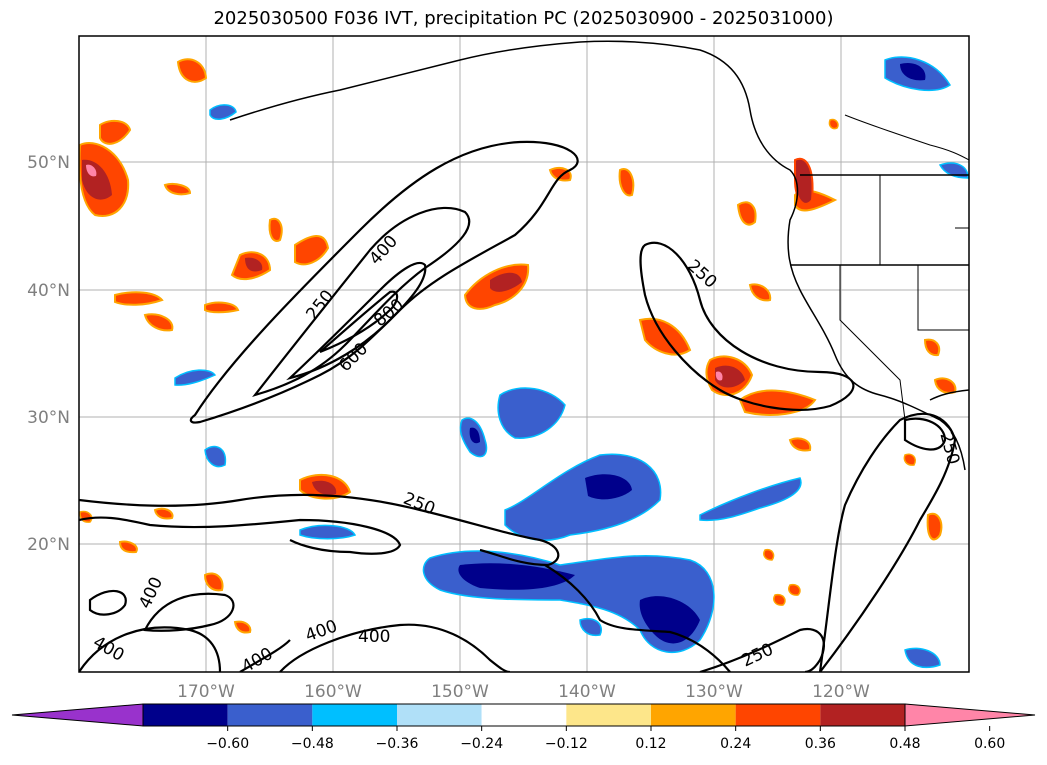  What do you see at coordinates (587, 692) in the screenshot?
I see `lon-label: 140°W` at bounding box center [587, 692].